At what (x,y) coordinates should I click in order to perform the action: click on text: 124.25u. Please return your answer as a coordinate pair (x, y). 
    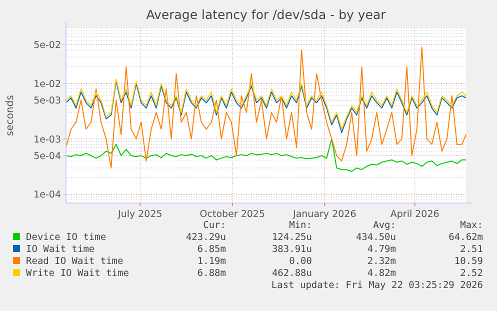
    Looking at the image, I should click on (292, 237).